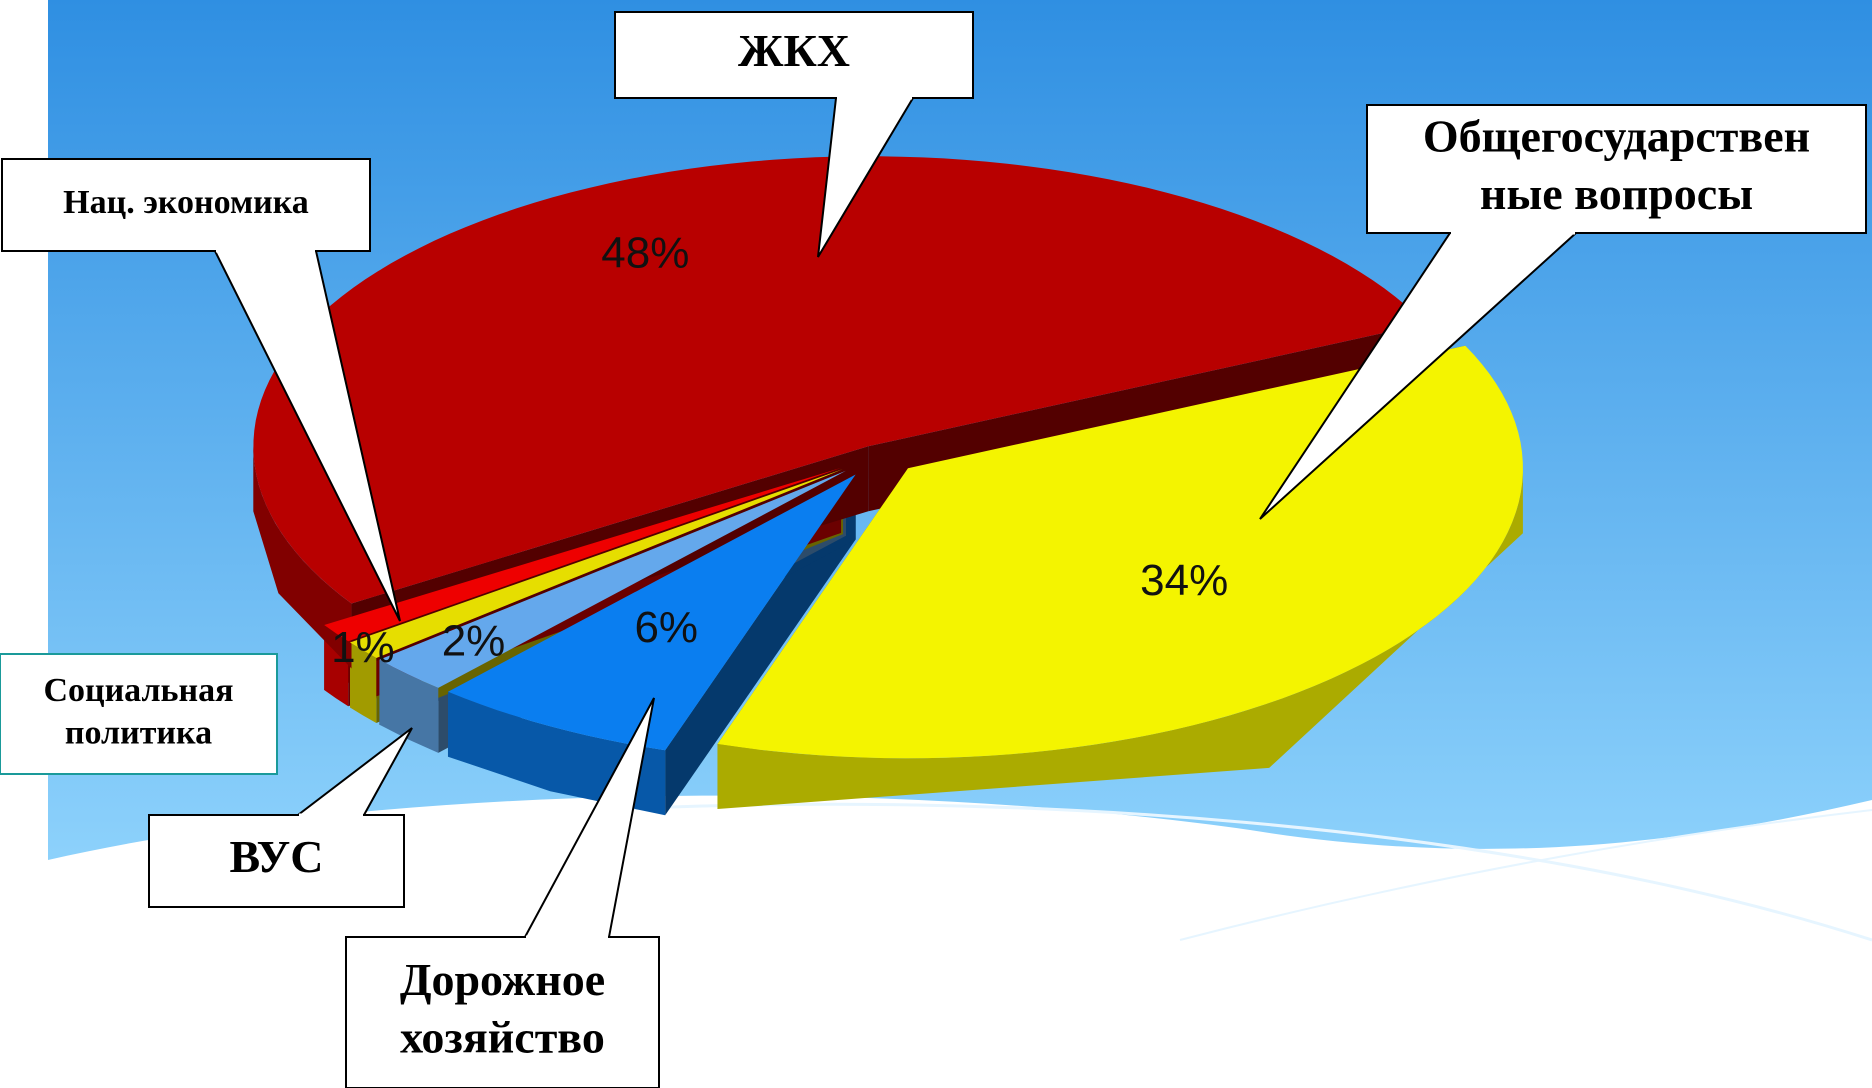  I want to click on value-label: 1%, so click(363, 647).